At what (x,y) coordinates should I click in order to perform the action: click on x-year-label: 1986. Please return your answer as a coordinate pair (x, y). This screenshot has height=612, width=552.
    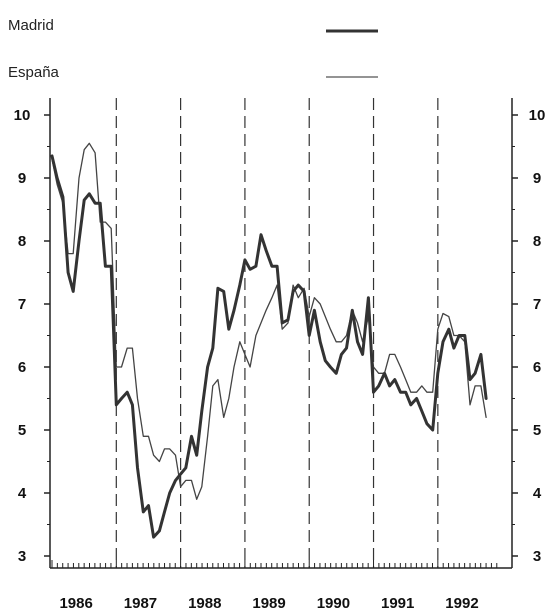
    Looking at the image, I should click on (75, 603).